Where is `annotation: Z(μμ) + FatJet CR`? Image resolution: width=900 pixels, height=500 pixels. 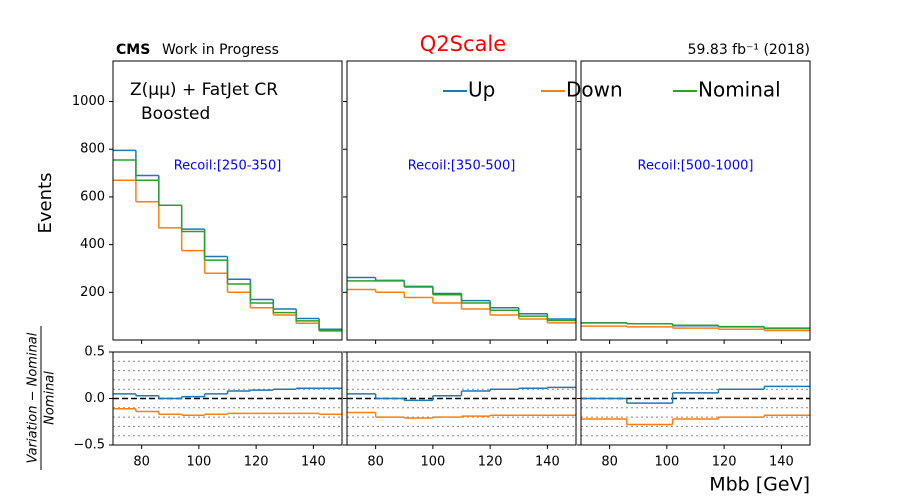
annotation: Z(μμ) + FatJet CR is located at coordinates (204, 90).